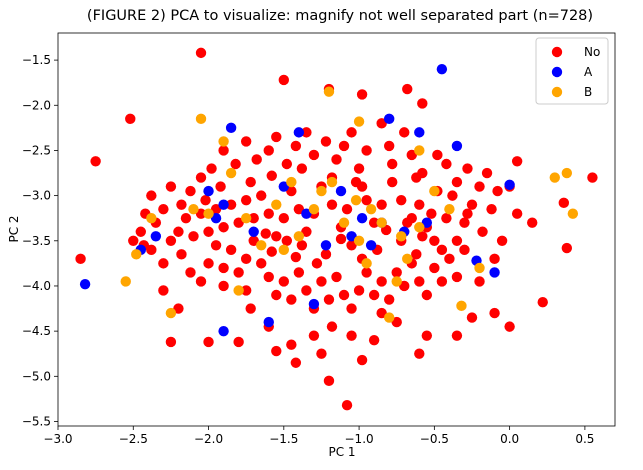 This screenshot has width=643, height=470. Describe the element at coordinates (36, 150) in the screenshot. I see `y-tick-label: −2.5` at that location.